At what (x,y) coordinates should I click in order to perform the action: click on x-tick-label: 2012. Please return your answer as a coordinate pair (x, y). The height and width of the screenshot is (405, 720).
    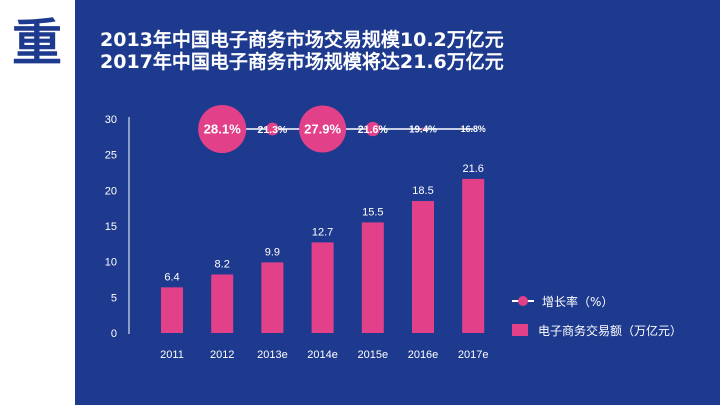
    Looking at the image, I should click on (222, 355).